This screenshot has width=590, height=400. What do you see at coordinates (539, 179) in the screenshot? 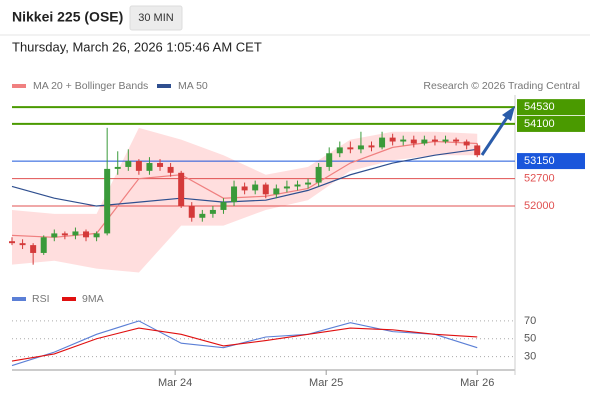
I see `level-label: 52700` at bounding box center [539, 179].